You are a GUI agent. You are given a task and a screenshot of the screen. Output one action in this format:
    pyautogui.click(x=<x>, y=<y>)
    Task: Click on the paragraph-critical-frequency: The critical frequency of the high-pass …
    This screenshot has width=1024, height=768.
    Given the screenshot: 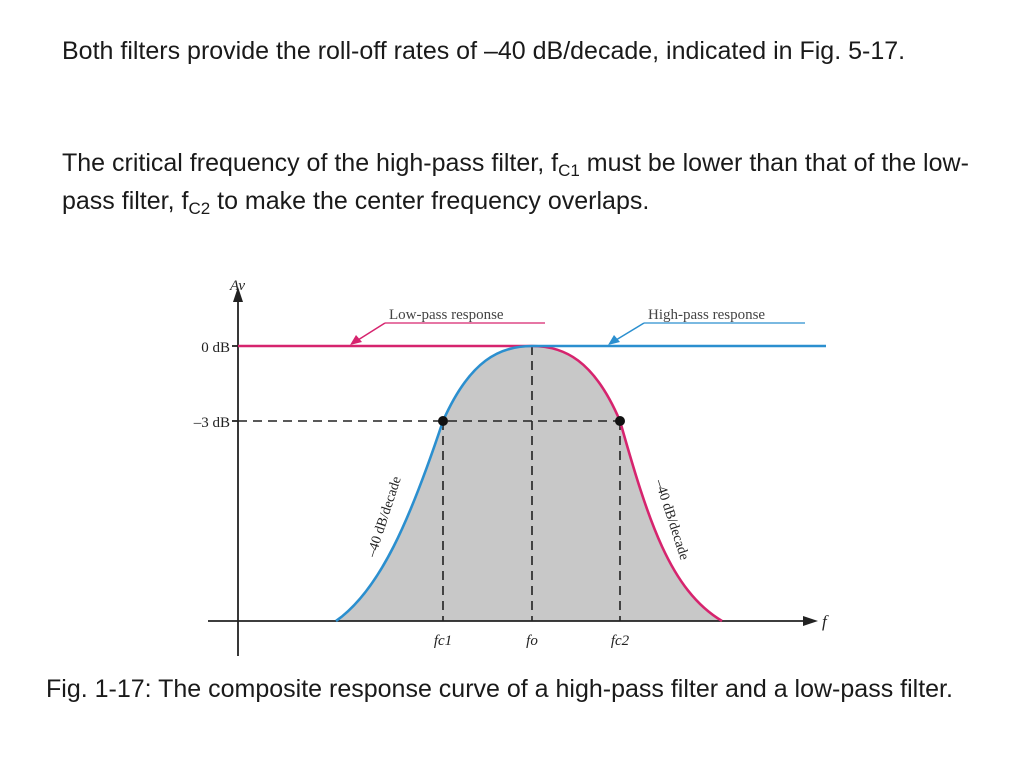 What is the action you would take?
    pyautogui.click(x=527, y=182)
    